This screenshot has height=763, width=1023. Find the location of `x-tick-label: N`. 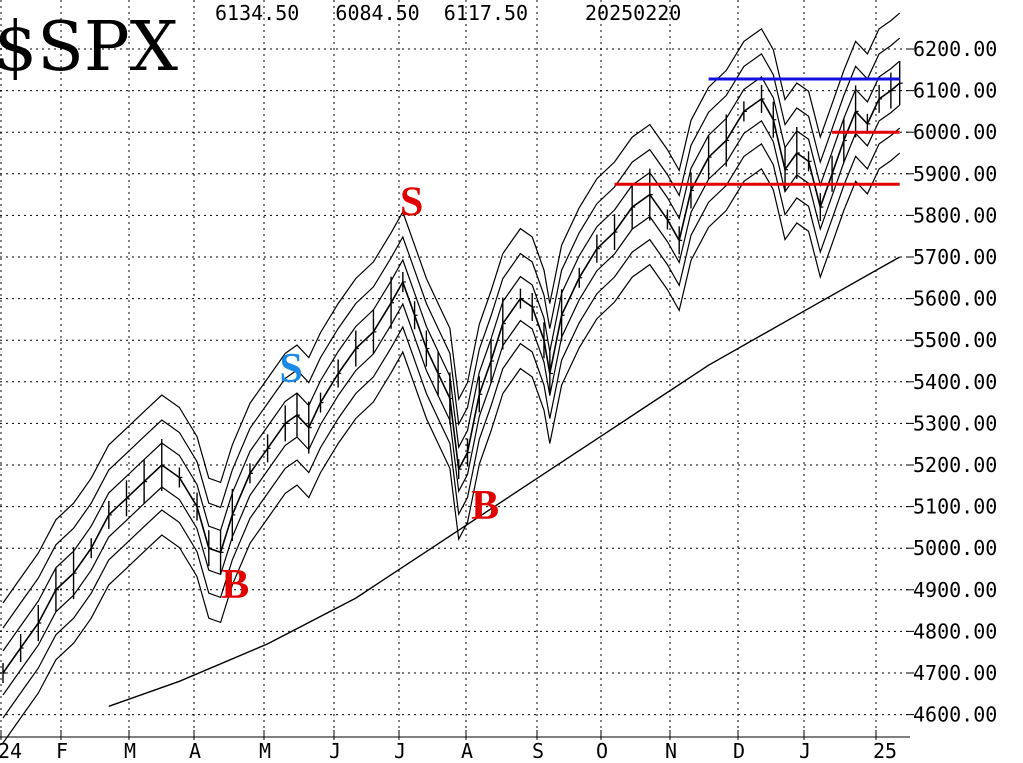

x-tick-label: N is located at coordinates (671, 751).